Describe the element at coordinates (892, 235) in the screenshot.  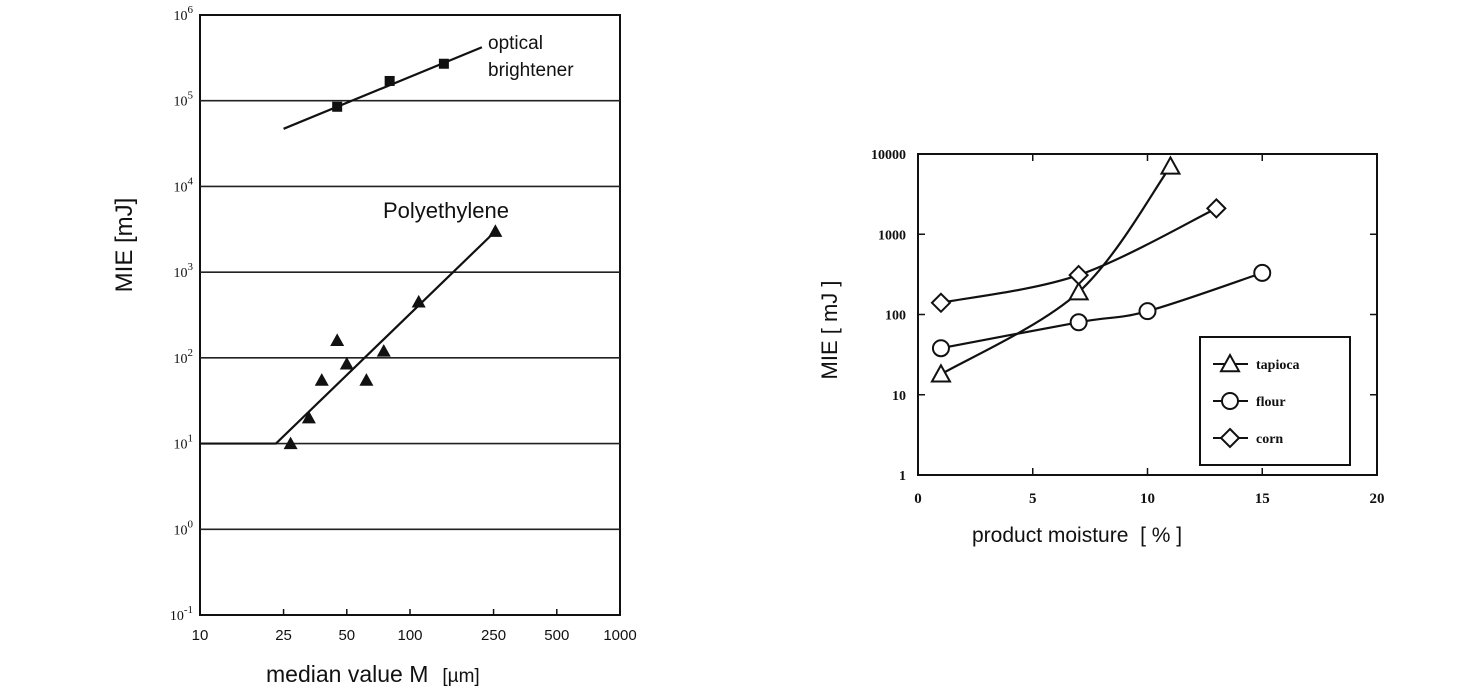
I see `right-y-tick-label: 1000` at that location.